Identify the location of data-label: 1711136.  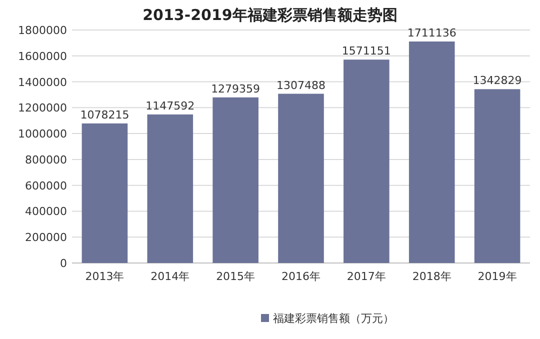
(431, 33).